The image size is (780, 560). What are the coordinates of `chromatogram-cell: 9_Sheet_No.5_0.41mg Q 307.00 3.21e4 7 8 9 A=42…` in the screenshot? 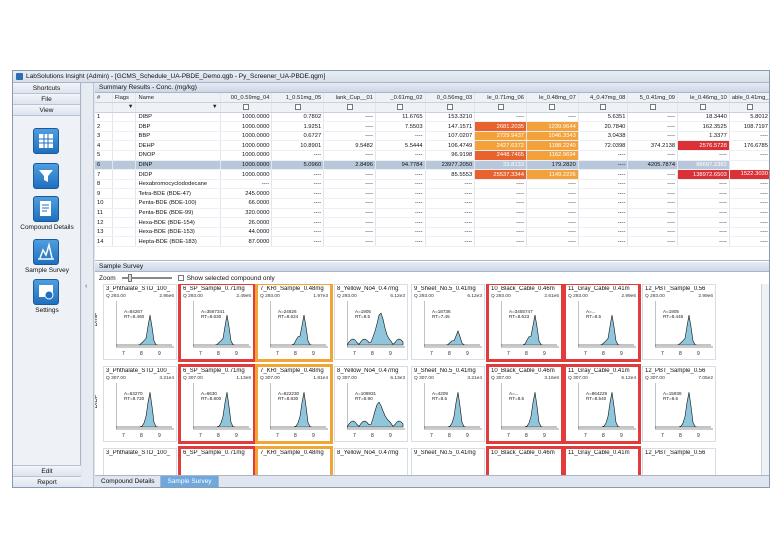 It's located at (448, 404).